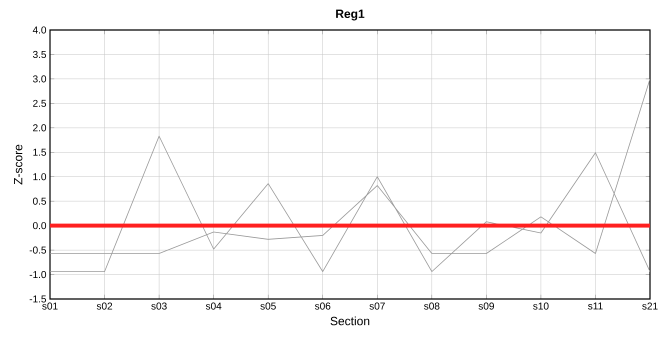 The height and width of the screenshot is (360, 660). Describe the element at coordinates (214, 306) in the screenshot. I see `x-tick-label: s04` at that location.